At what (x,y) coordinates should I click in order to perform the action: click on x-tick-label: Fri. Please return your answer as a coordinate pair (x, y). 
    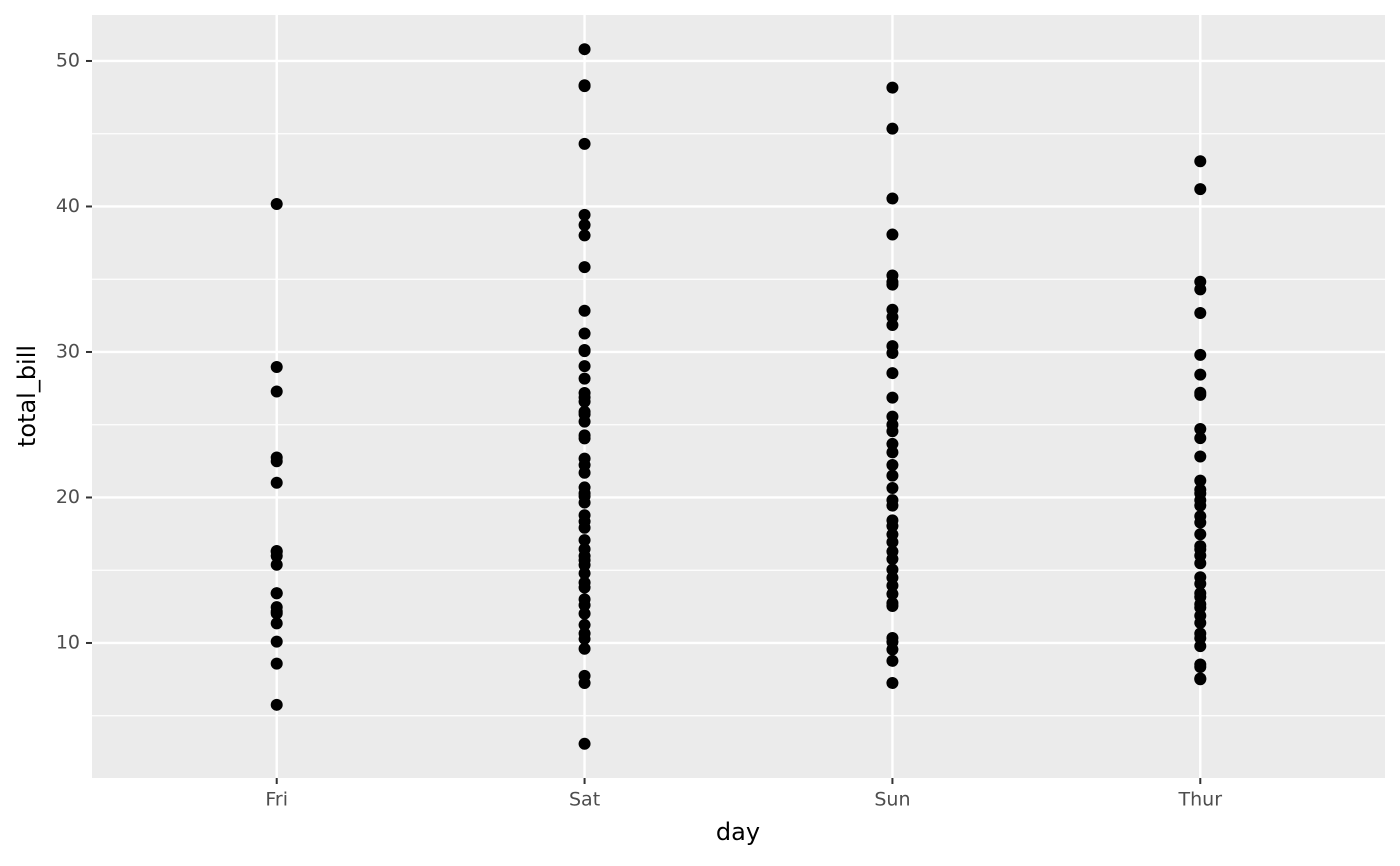
    Looking at the image, I should click on (276, 800).